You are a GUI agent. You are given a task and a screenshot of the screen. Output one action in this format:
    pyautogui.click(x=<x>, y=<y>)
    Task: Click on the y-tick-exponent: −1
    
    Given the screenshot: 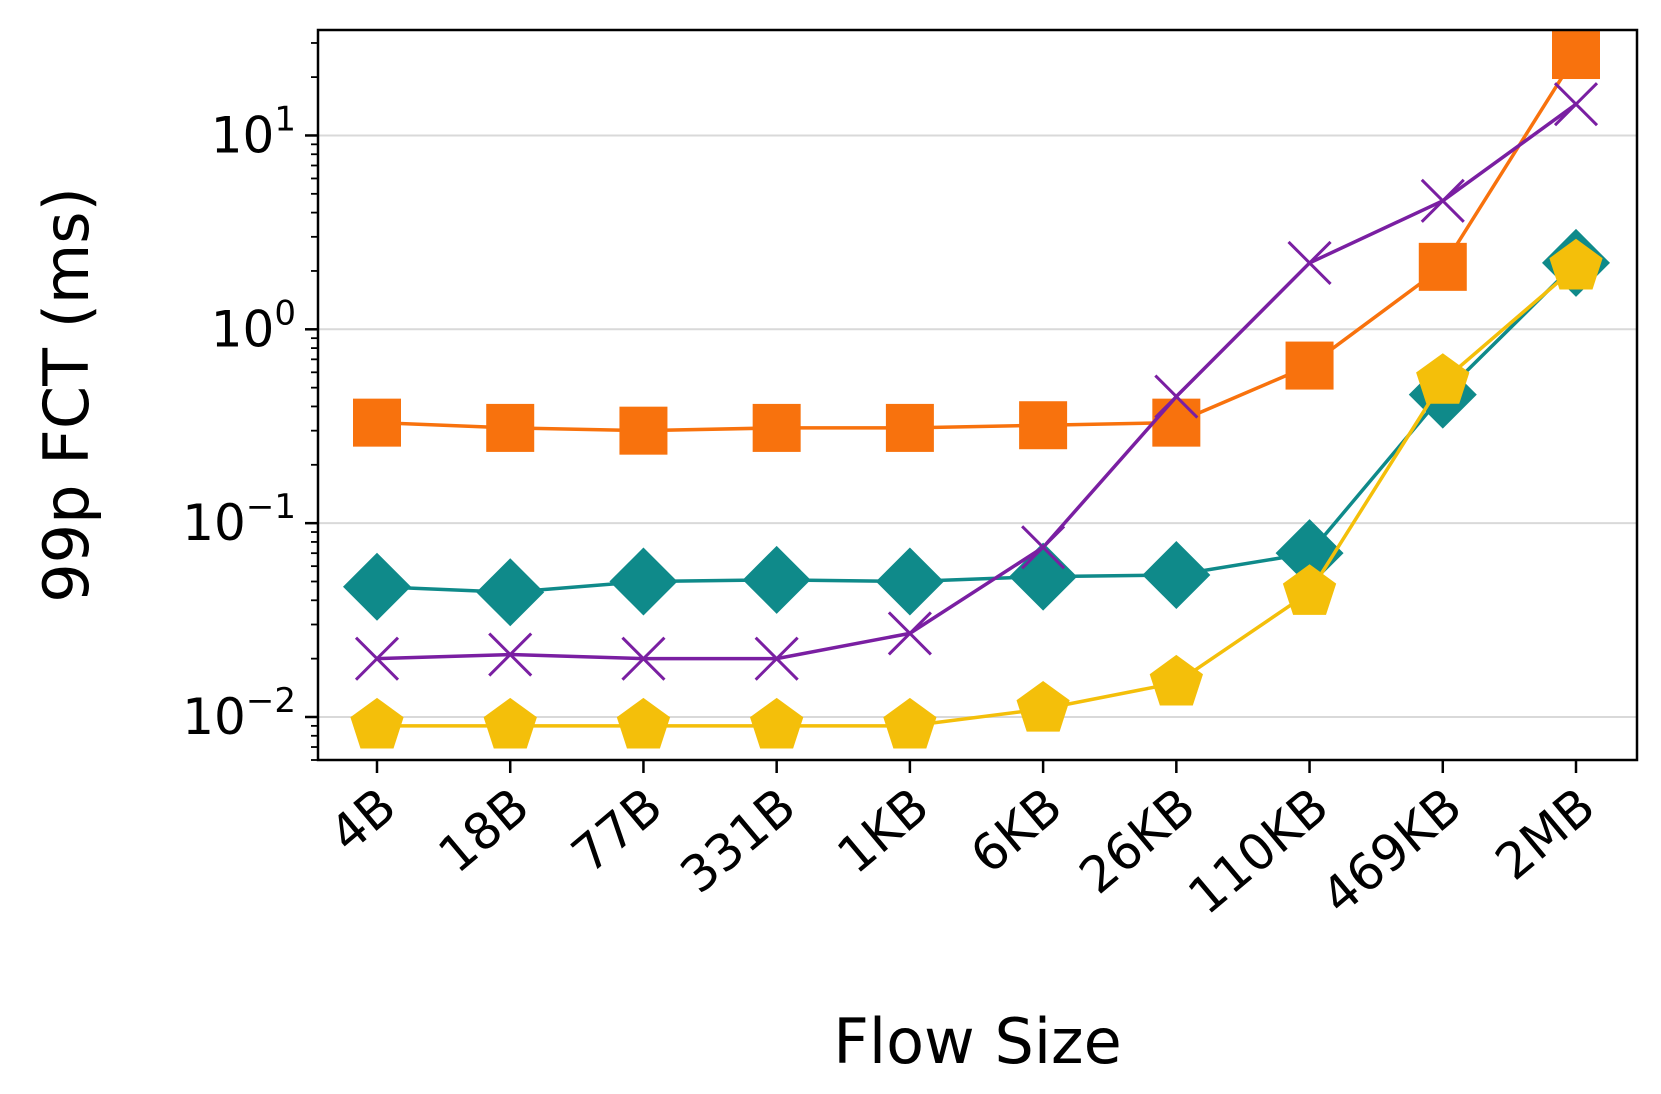 What is the action you would take?
    pyautogui.click(x=271, y=507)
    